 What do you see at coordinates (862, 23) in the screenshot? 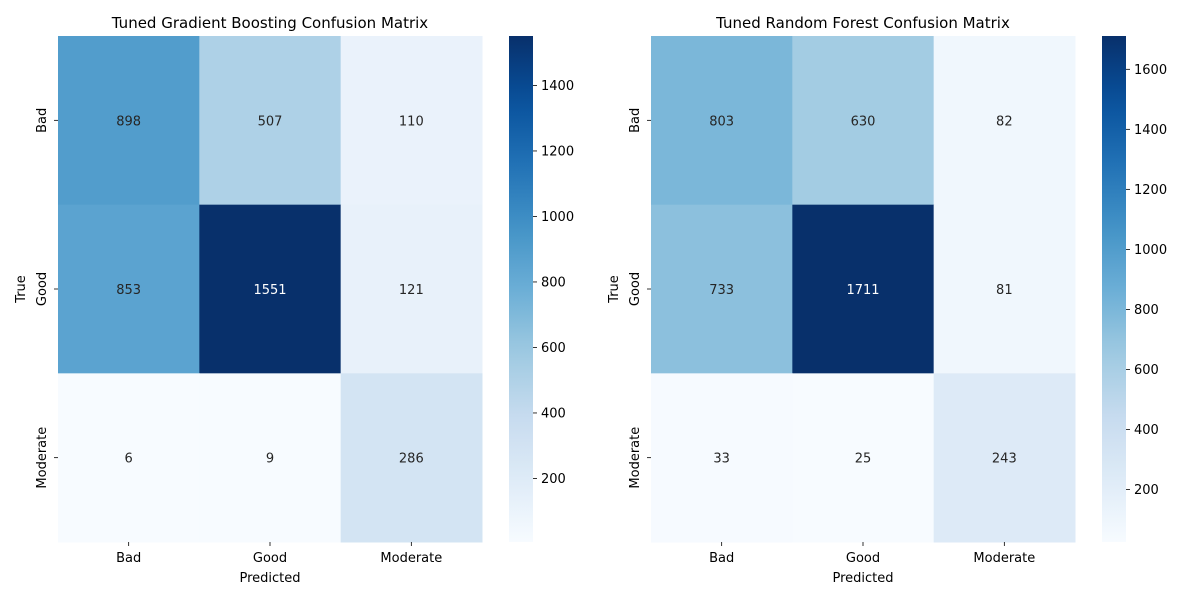
I see `chart-title: Tuned Random Forest Confusion Matrix` at bounding box center [862, 23].